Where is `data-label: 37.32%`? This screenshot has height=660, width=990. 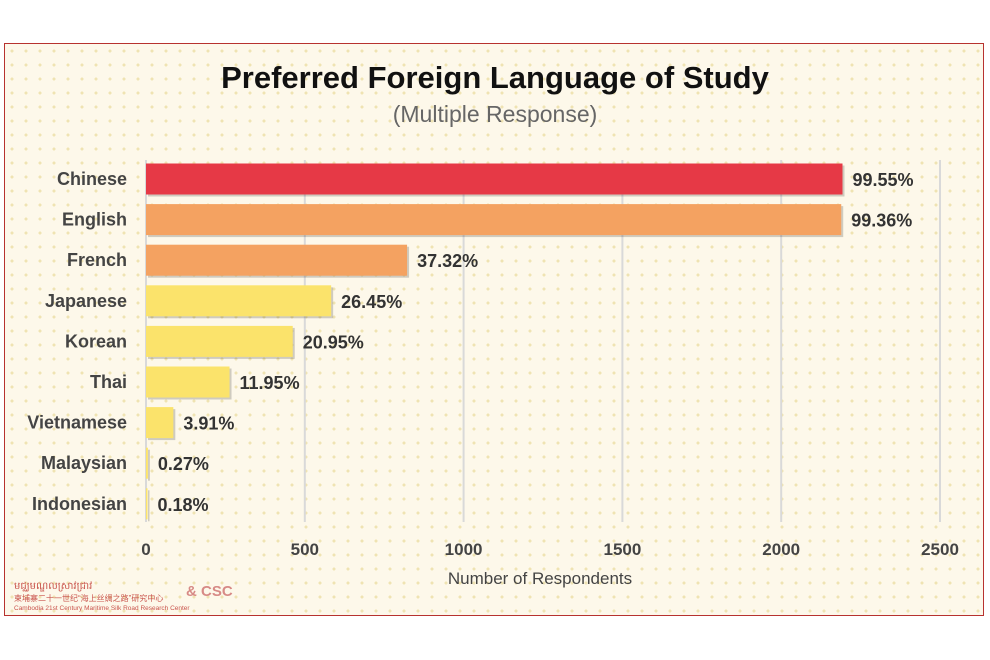
data-label: 37.32% is located at coordinates (447, 261).